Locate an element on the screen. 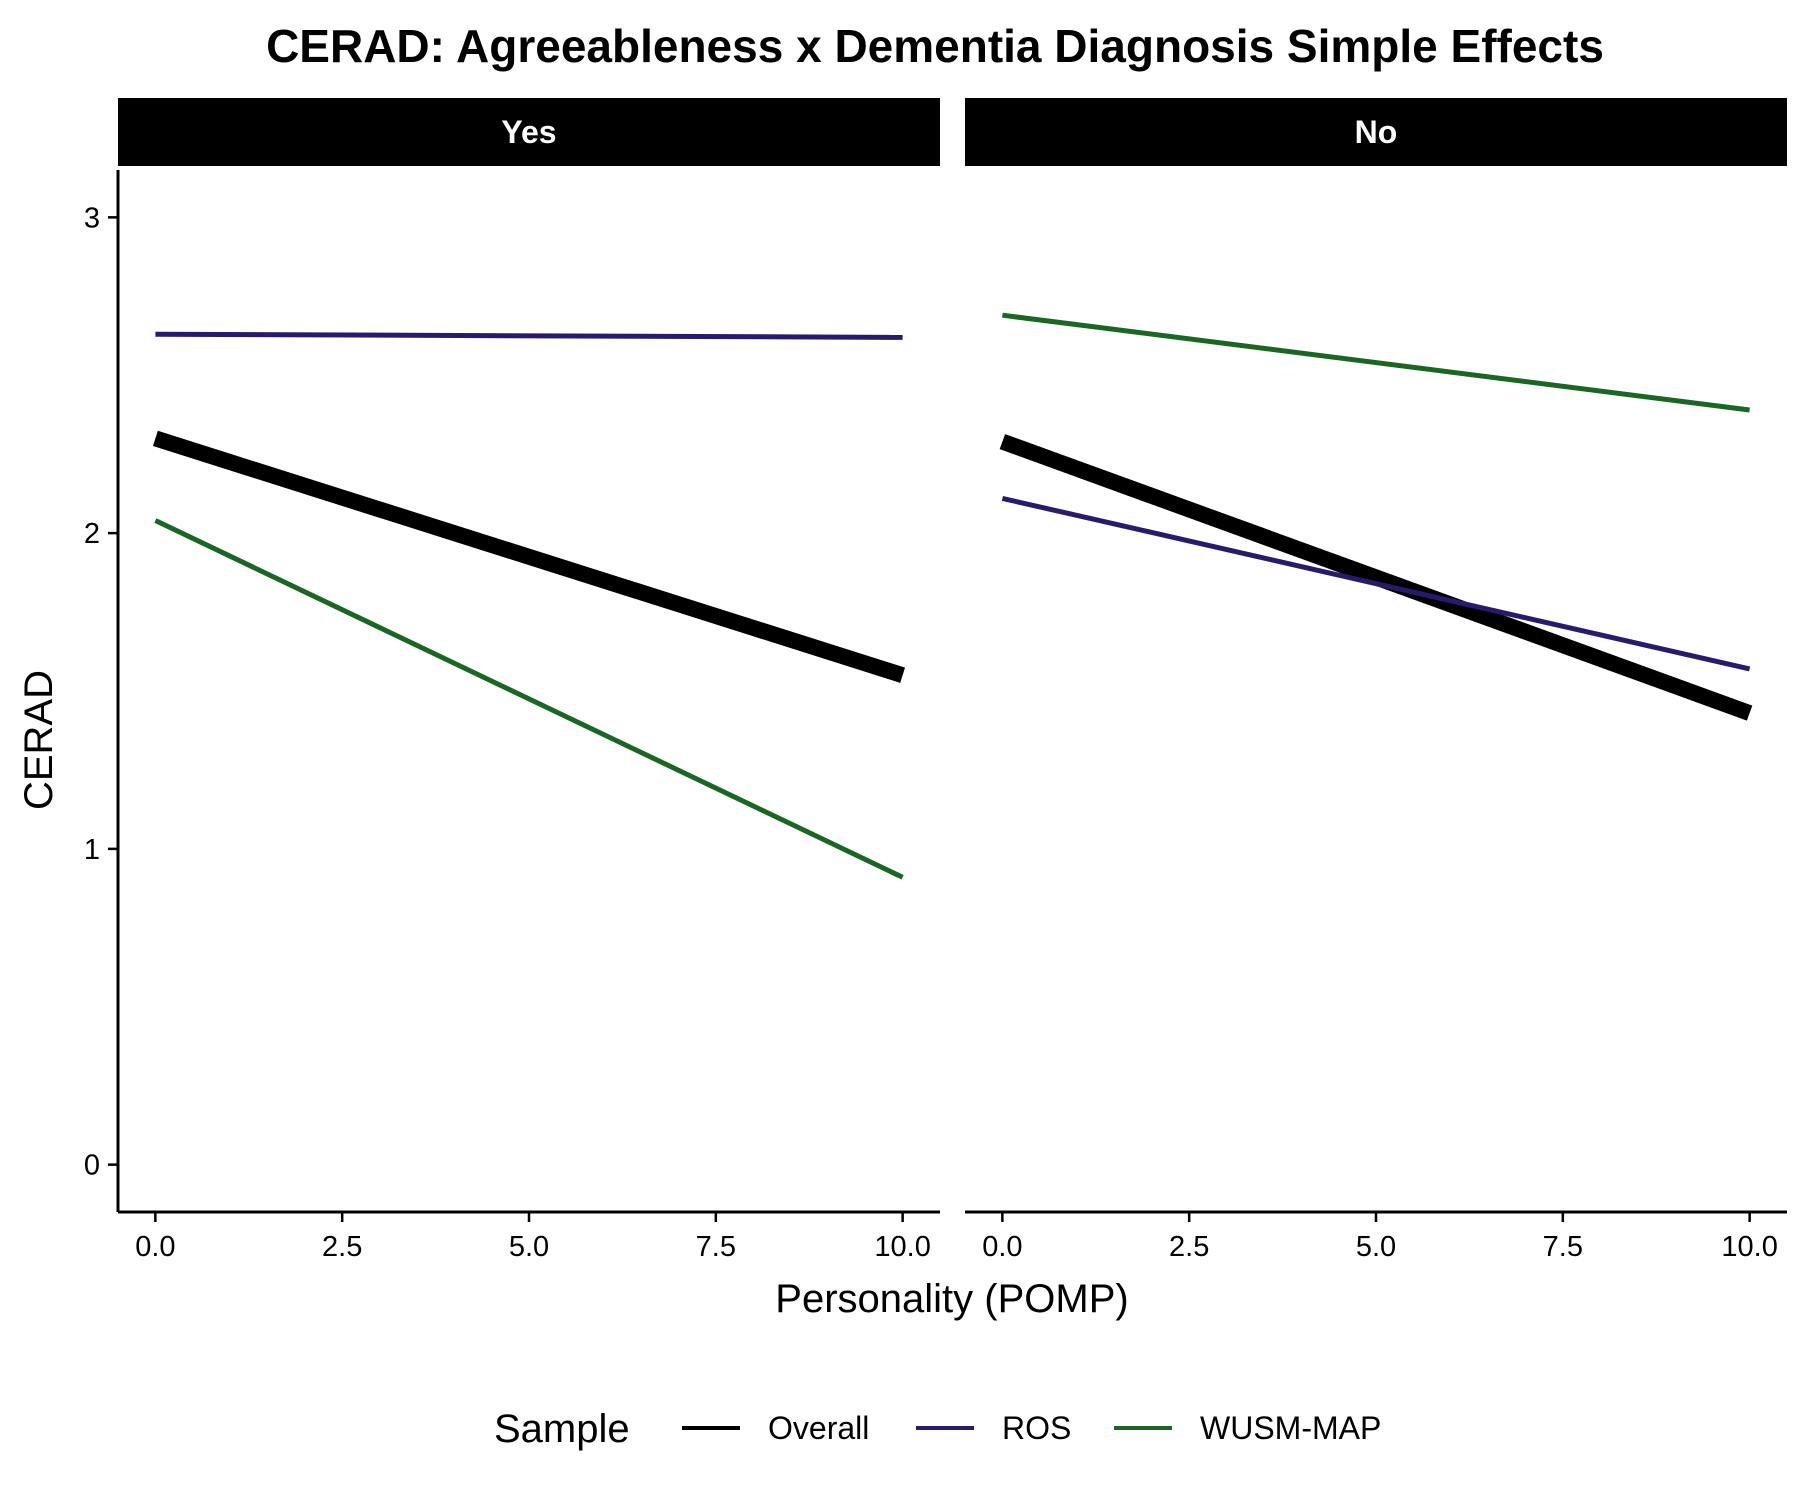 Image resolution: width=1800 pixels, height=1500 pixels. x-axis-title: Personality (POMP) is located at coordinates (951, 1299).